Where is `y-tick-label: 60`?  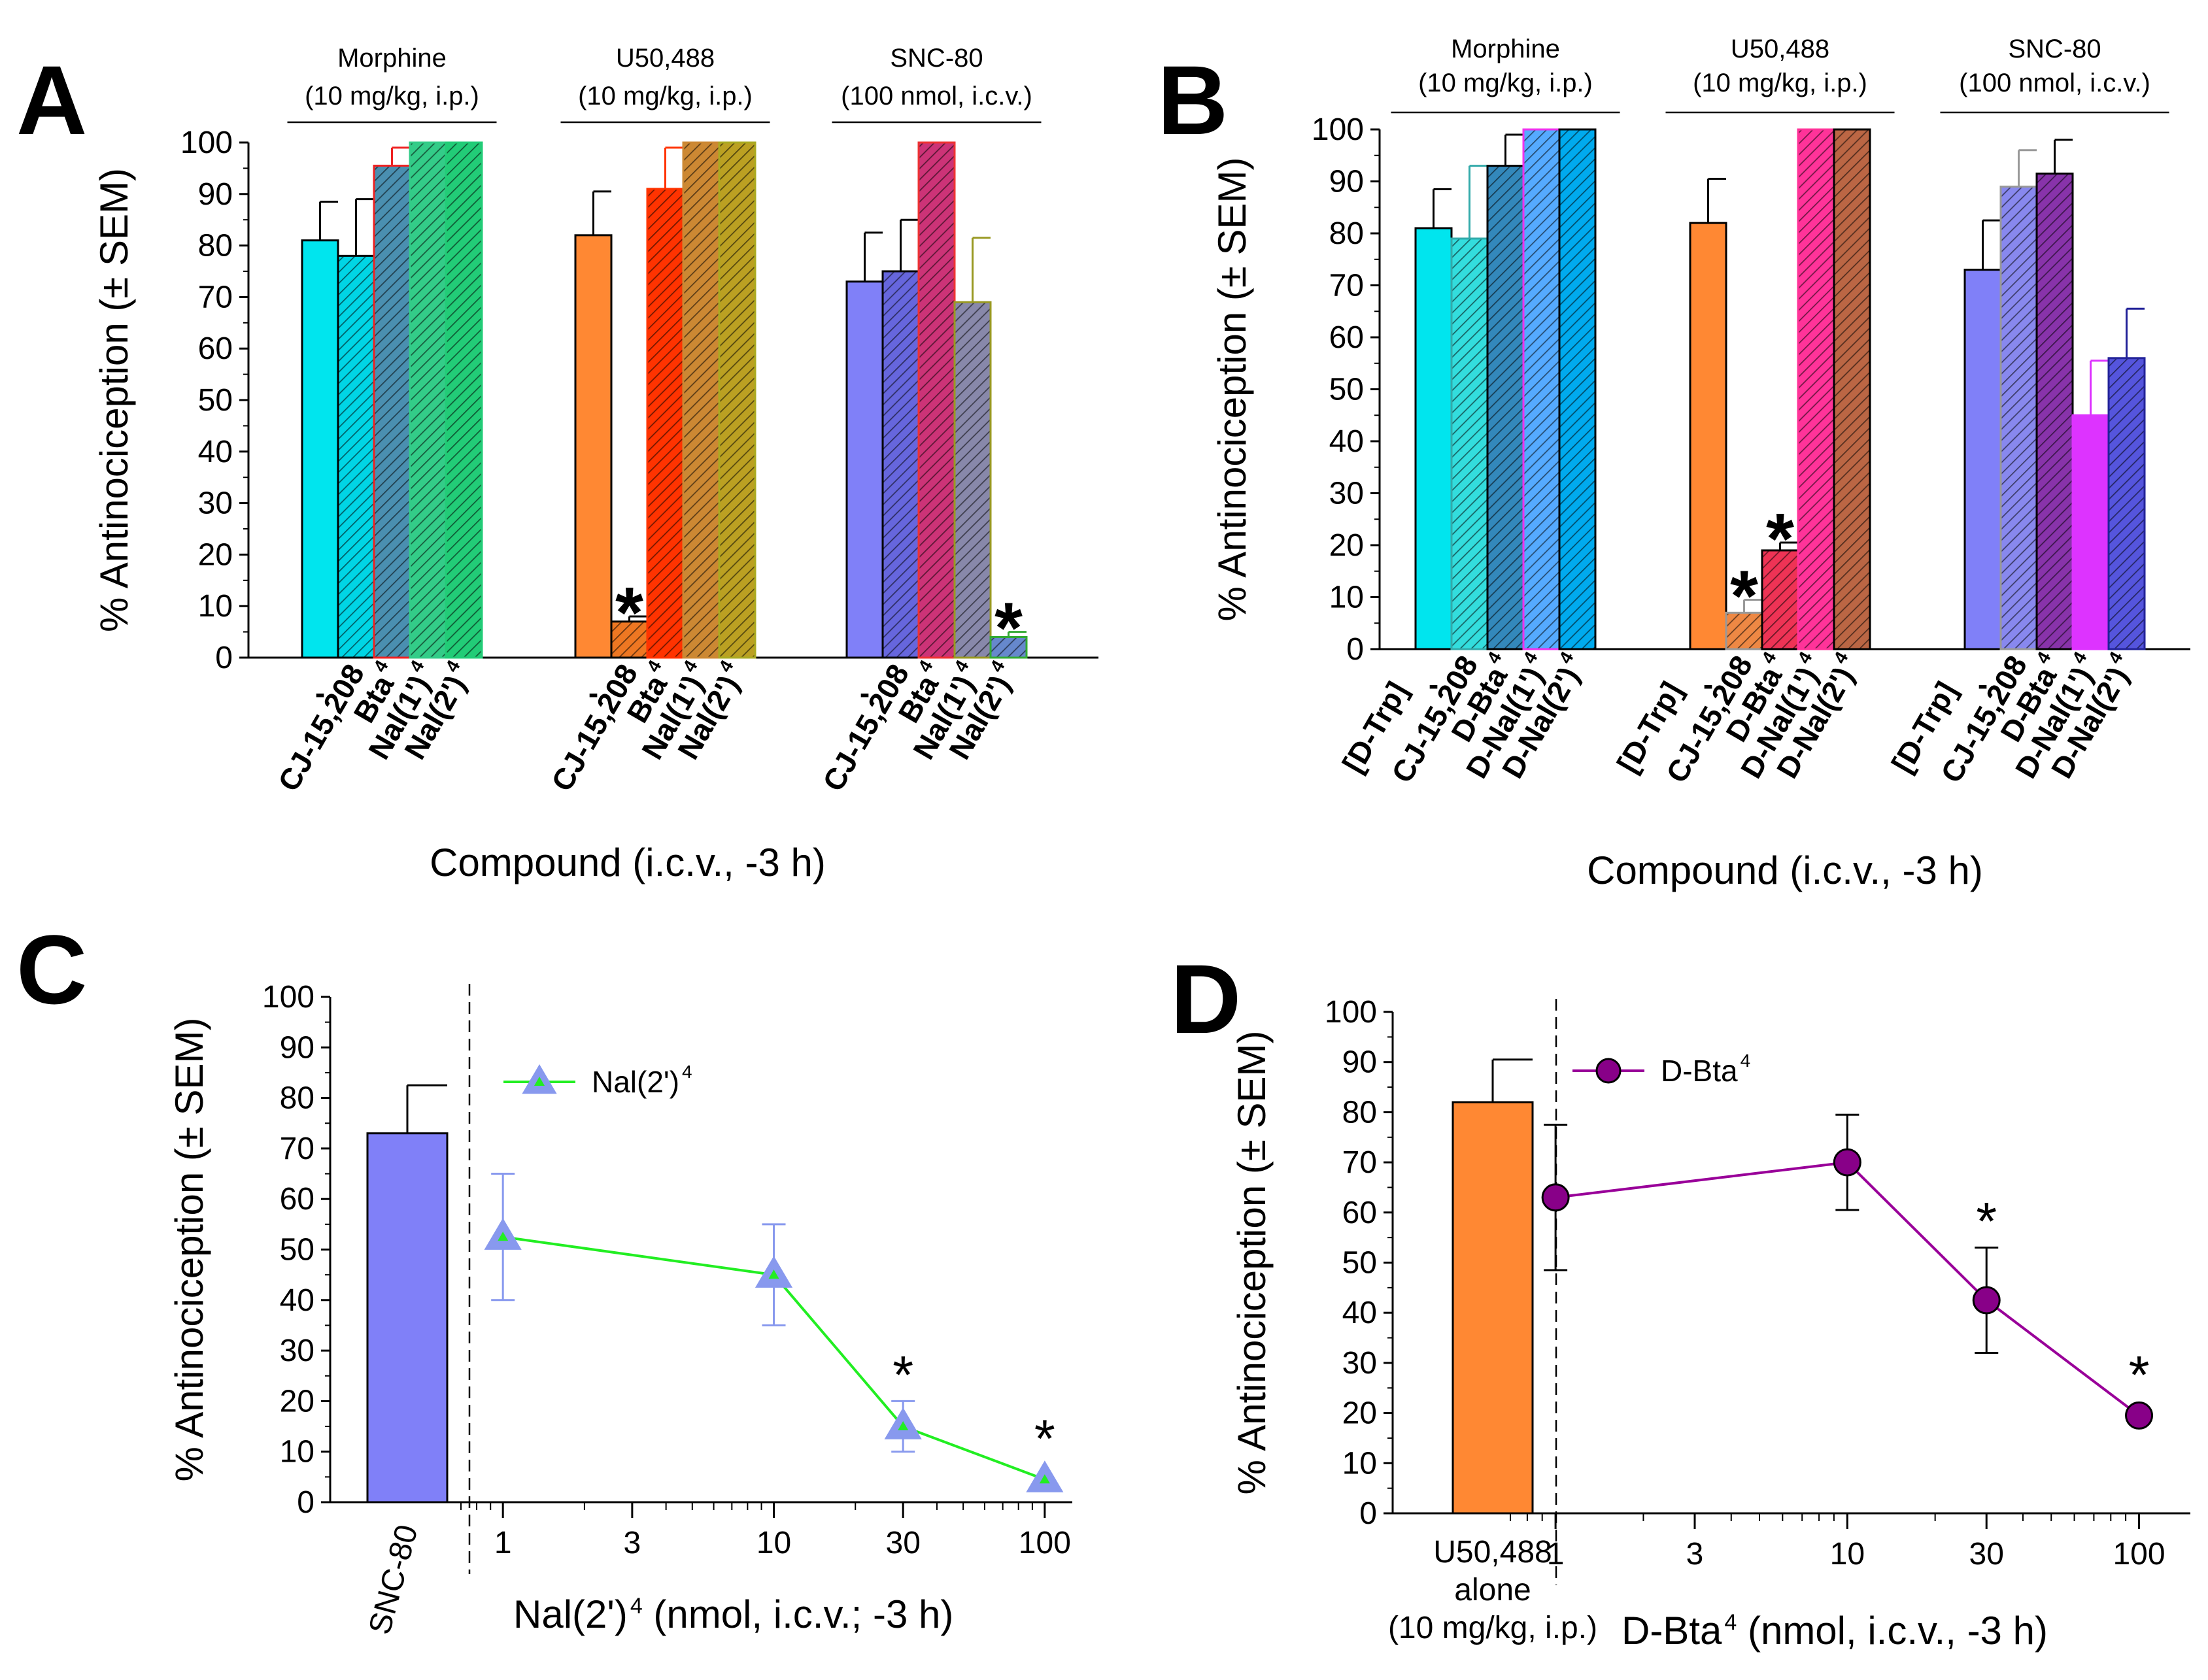
y-tick-label: 60 is located at coordinates (1347, 337).